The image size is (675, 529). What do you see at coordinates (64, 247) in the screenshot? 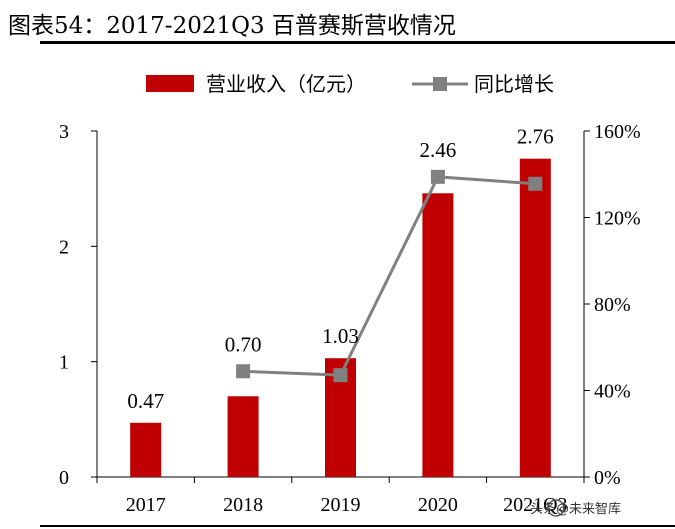
I see `left-tick-label: 2` at bounding box center [64, 247].